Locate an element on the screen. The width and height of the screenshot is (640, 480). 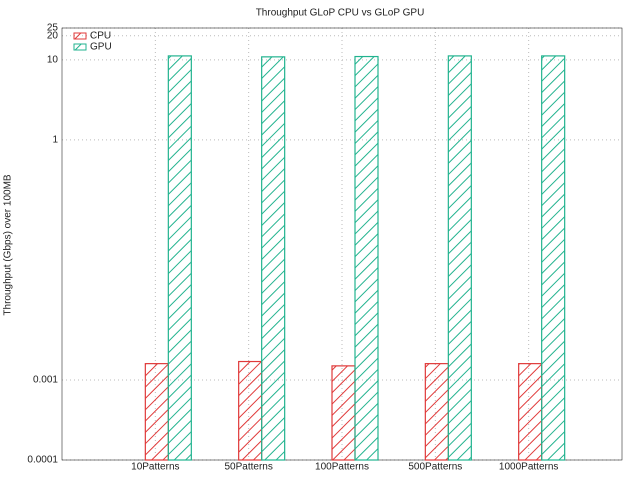
x-tick-label: 50Patterns is located at coordinates (248, 467).